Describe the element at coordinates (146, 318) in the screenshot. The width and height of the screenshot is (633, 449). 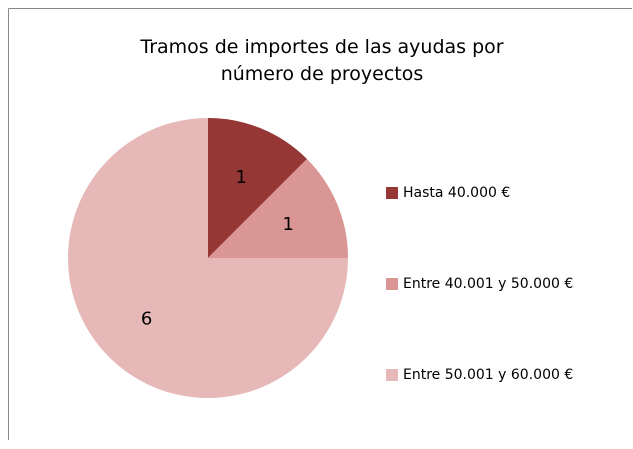
I see `data-label: 6` at that location.